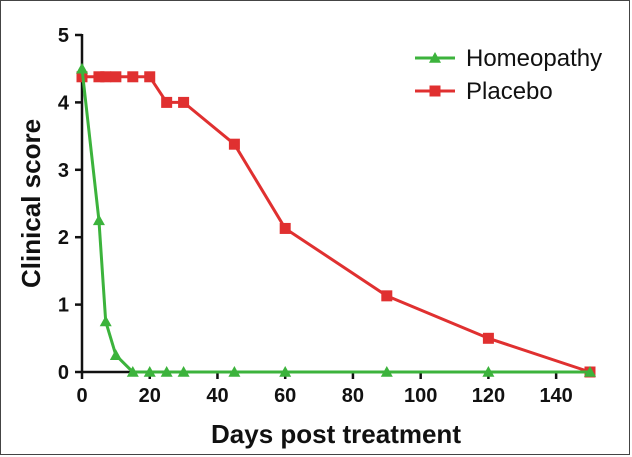  I want to click on legend-label-homeopathy: Homeopathy, so click(534, 58).